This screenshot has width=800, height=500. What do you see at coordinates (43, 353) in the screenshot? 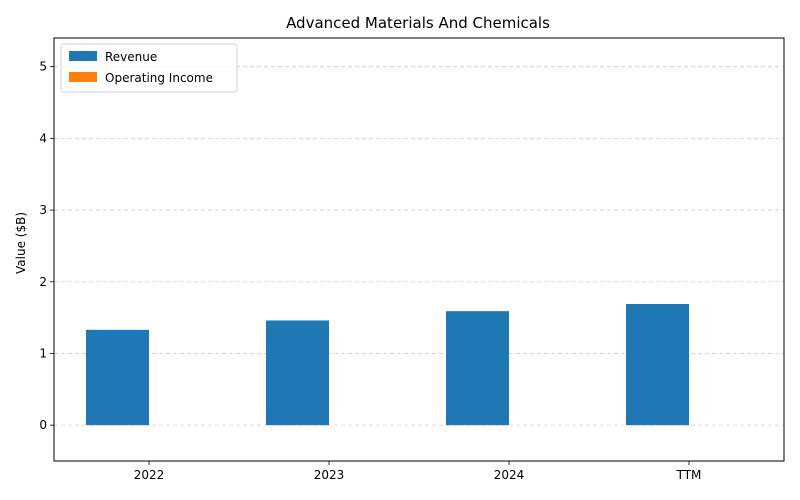
I see `y-tick-label: 1` at bounding box center [43, 353].